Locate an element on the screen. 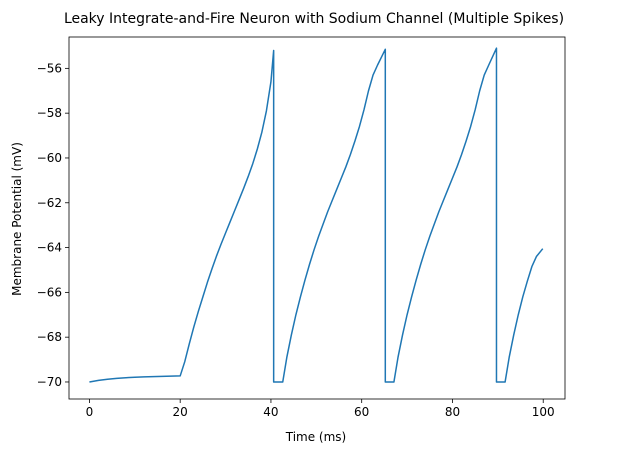  x-axis-label: Time (ms) is located at coordinates (316, 437).